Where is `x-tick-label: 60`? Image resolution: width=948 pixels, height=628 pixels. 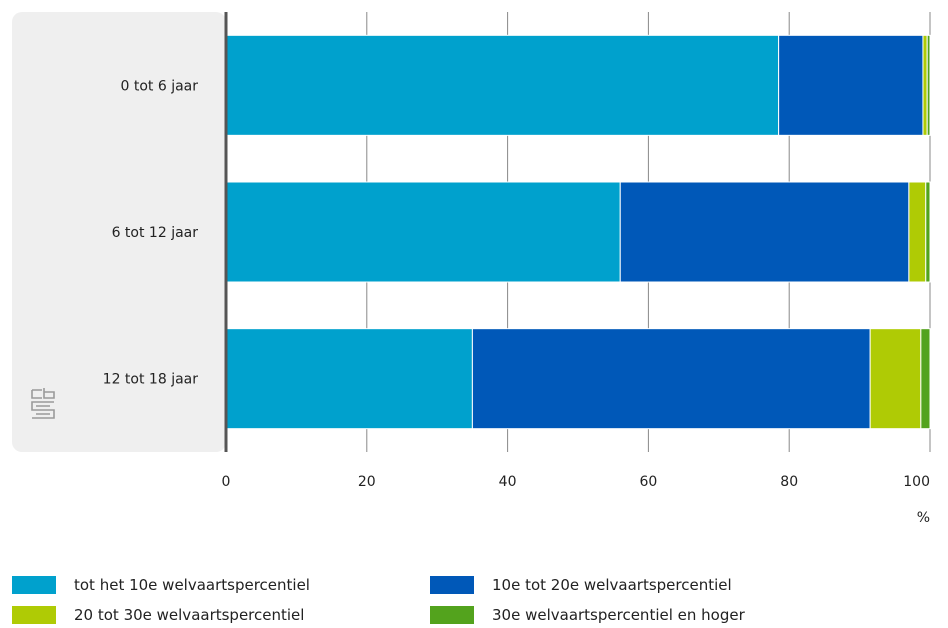
x-tick-label: 60 is located at coordinates (648, 482).